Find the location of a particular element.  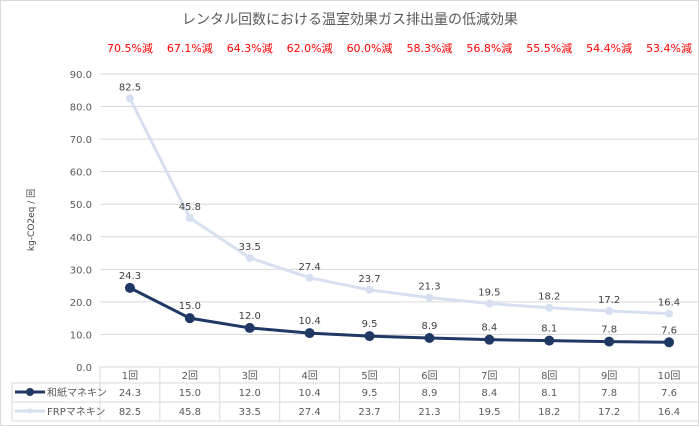

table-cell: 45.8 is located at coordinates (190, 412).